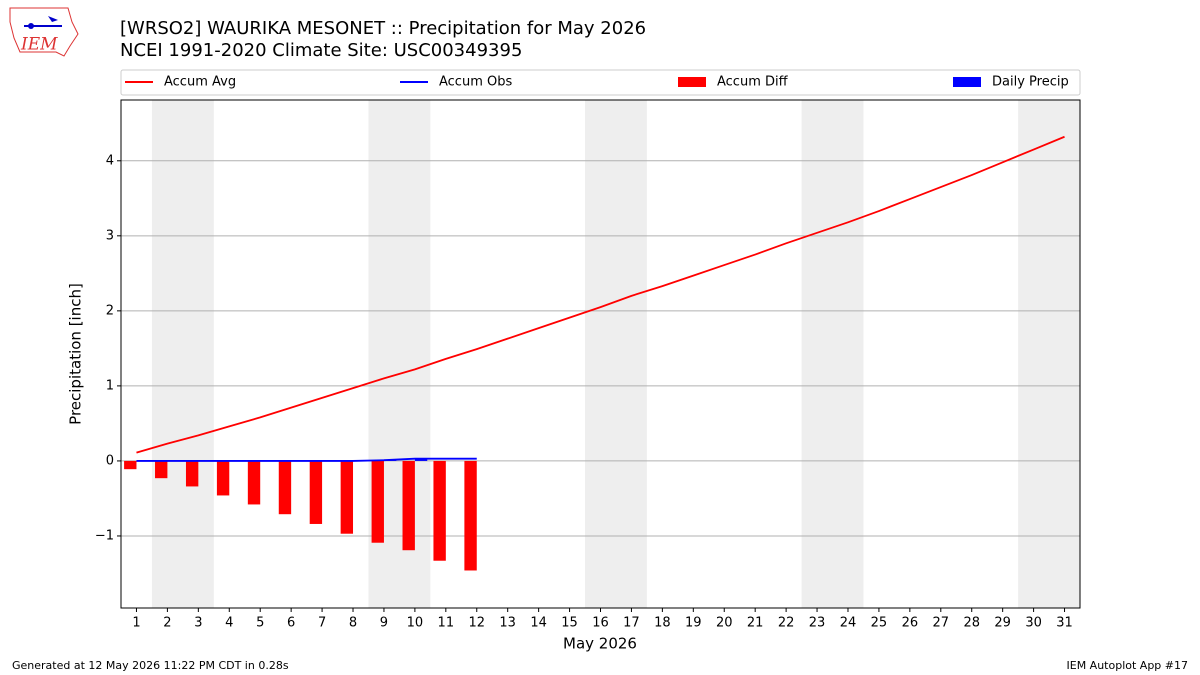  What do you see at coordinates (755, 623) in the screenshot?
I see `x-tick-label: 21` at bounding box center [755, 623].